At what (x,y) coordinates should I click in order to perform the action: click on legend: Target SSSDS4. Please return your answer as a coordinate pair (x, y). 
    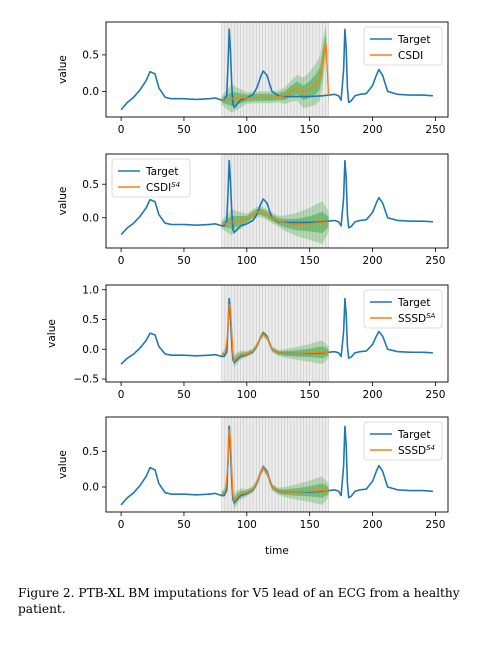
    Looking at the image, I should click on (403, 441).